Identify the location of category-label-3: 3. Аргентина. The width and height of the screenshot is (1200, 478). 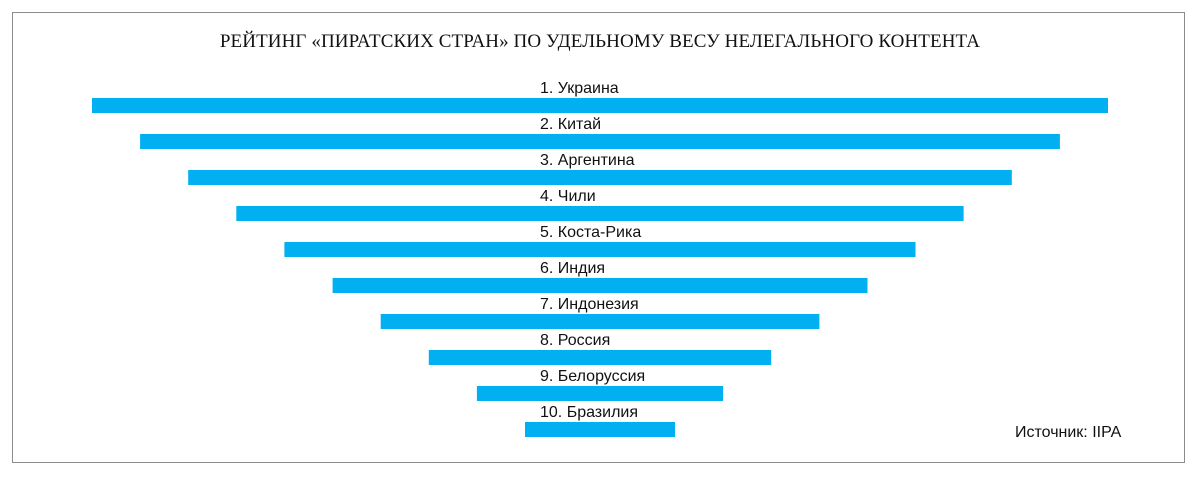
(587, 160).